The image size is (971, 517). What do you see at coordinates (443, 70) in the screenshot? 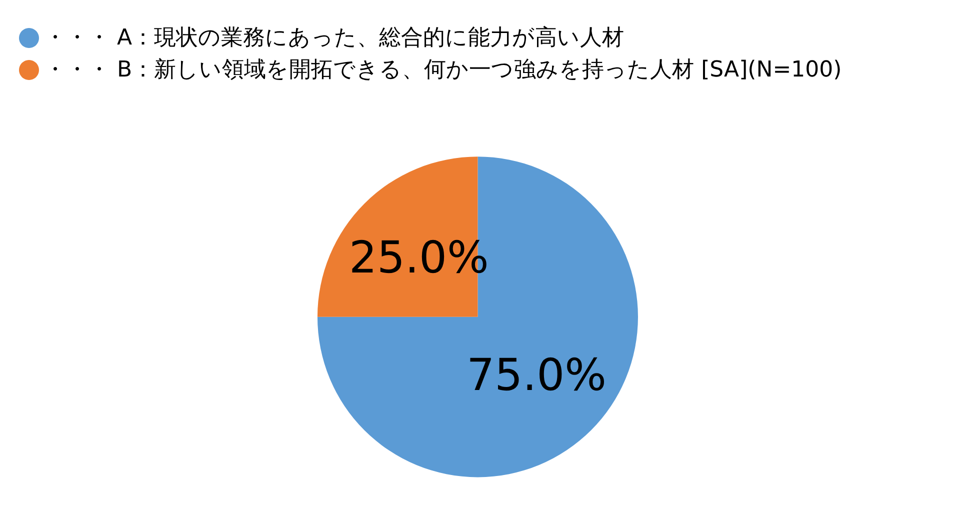
I see `legend-label: ・・・ B：新しい領域を開拓できる、何か一つ強みを持った人材 [SA](N=100)` at bounding box center [443, 70].